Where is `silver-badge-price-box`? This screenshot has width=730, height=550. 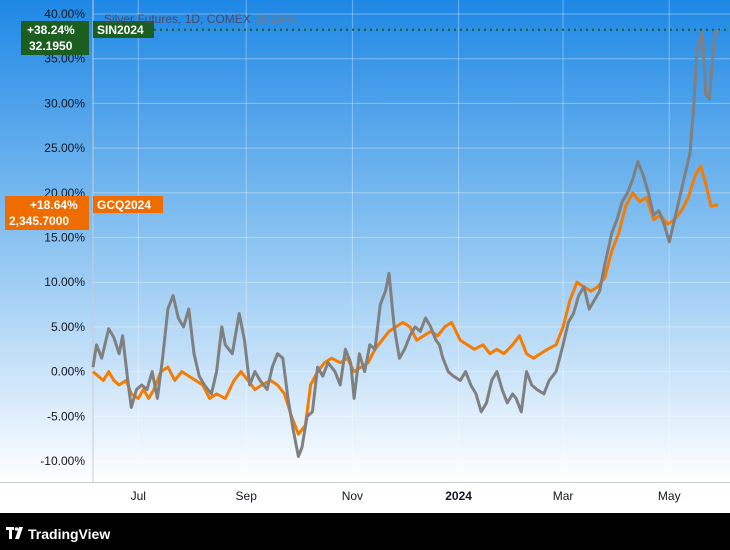 silver-badge-price-box is located at coordinates (55, 38).